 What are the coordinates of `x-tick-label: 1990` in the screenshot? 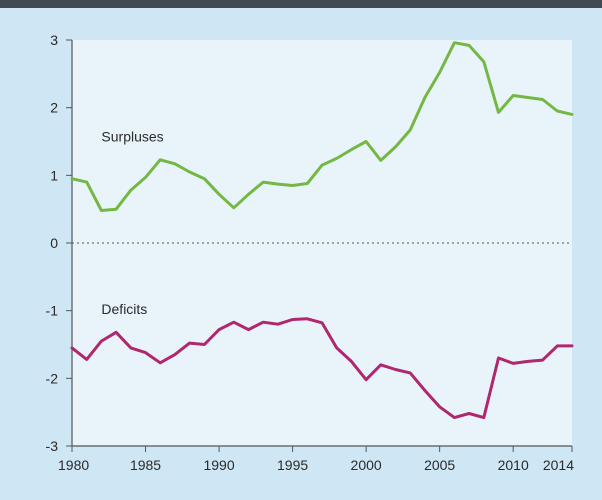 It's located at (218, 465).